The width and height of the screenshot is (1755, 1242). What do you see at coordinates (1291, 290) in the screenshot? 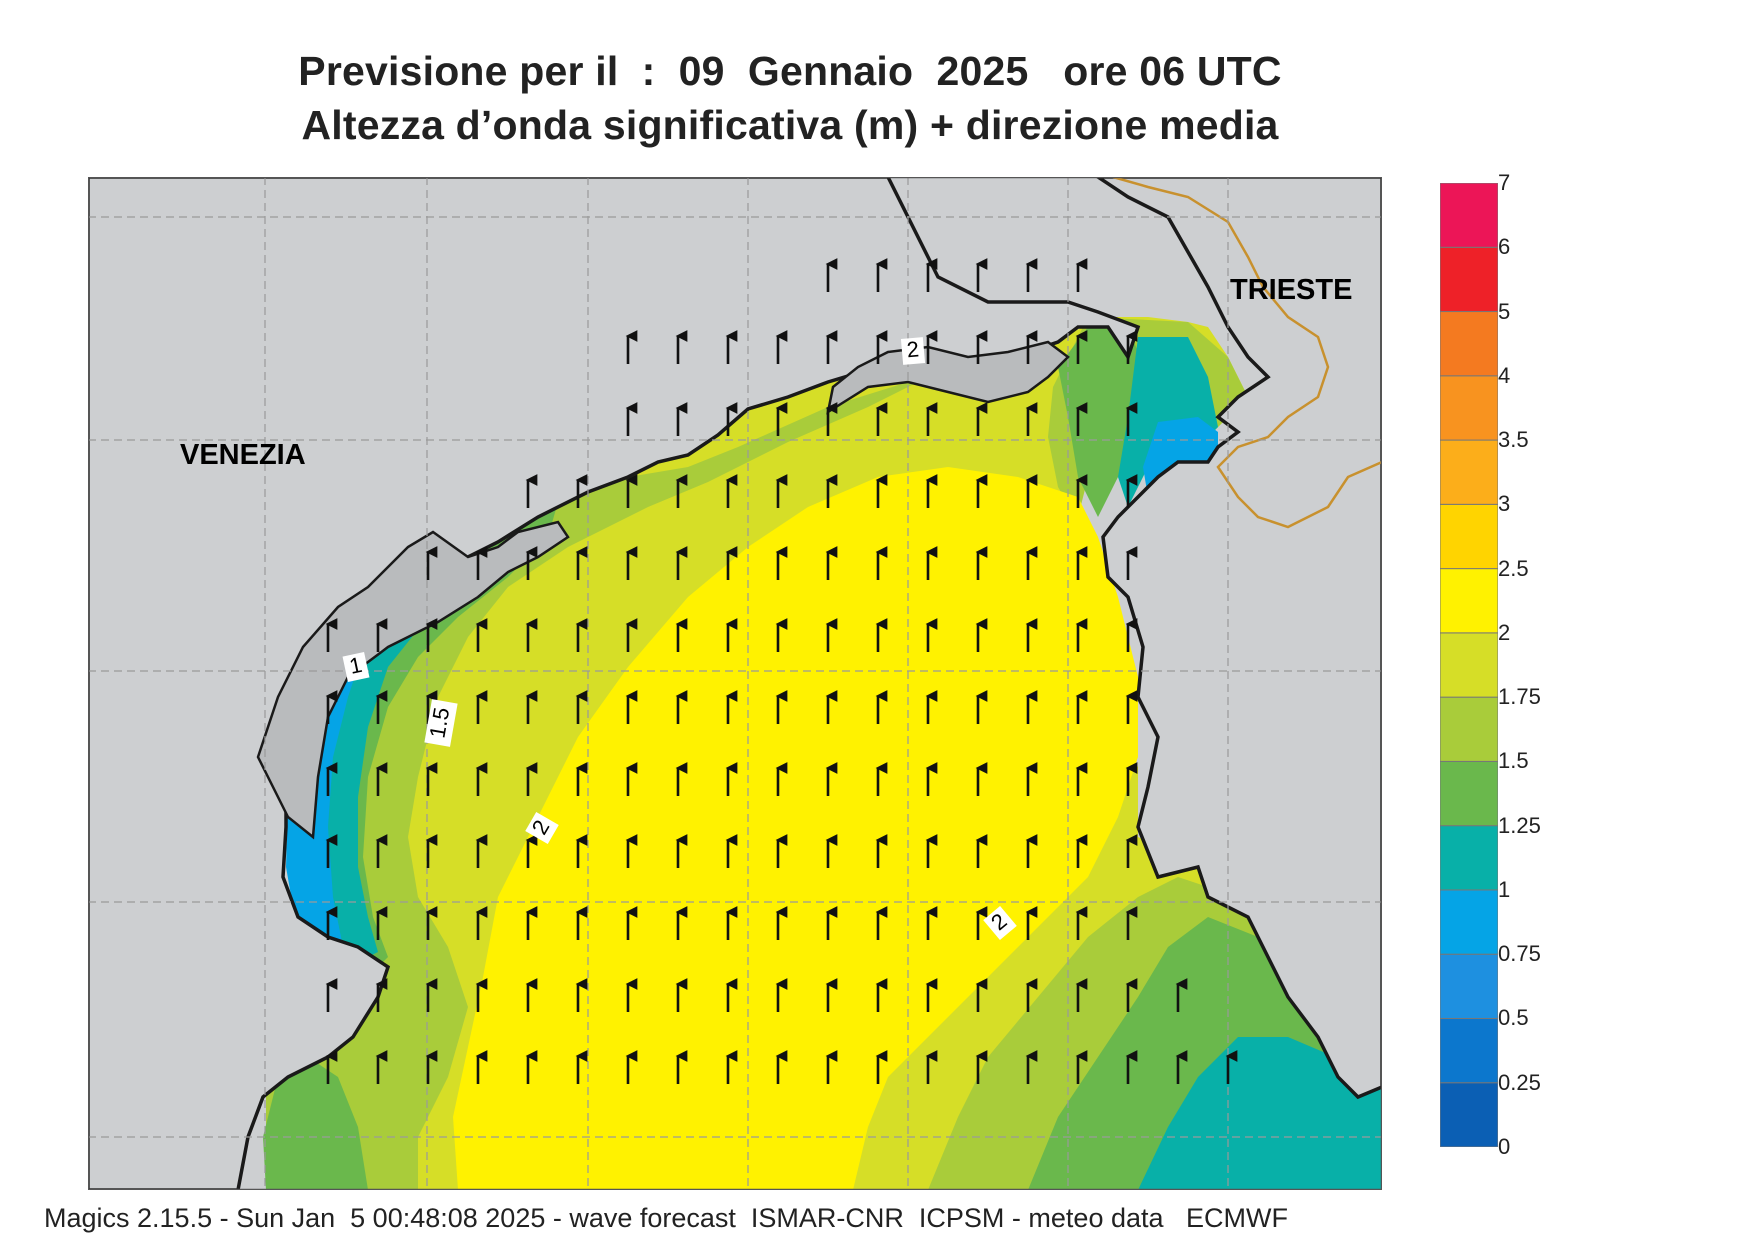
I see `city-label-trieste: TRIESTE` at bounding box center [1291, 290].